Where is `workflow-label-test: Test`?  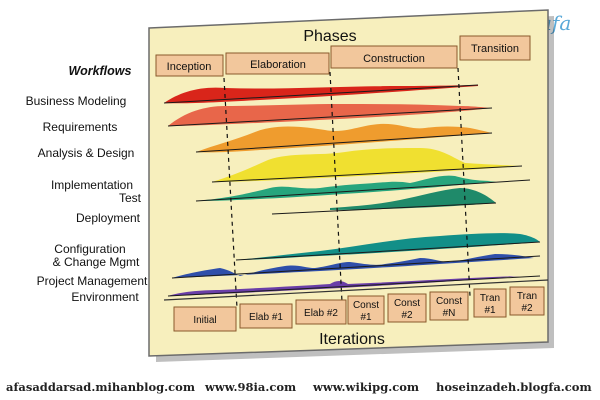
workflow-label-test: Test is located at coordinates (130, 198).